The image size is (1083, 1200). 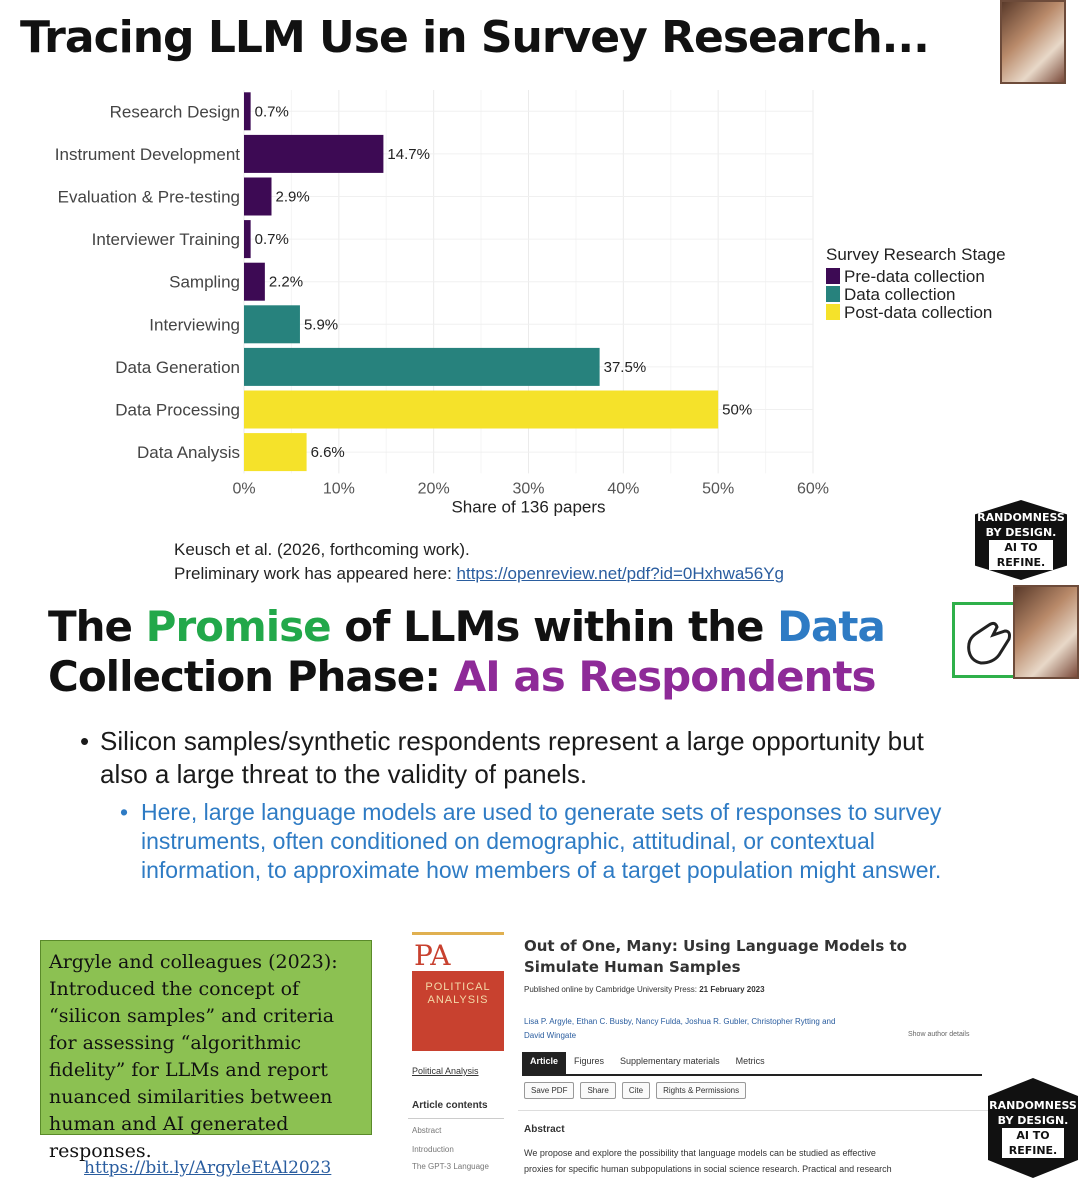 What do you see at coordinates (166, 239) in the screenshot?
I see `category-label: Interviewer Training` at bounding box center [166, 239].